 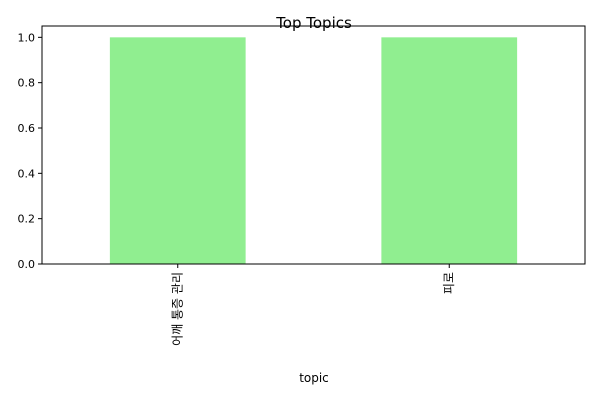 I want to click on chart-title: Top Topics, so click(x=313, y=23).